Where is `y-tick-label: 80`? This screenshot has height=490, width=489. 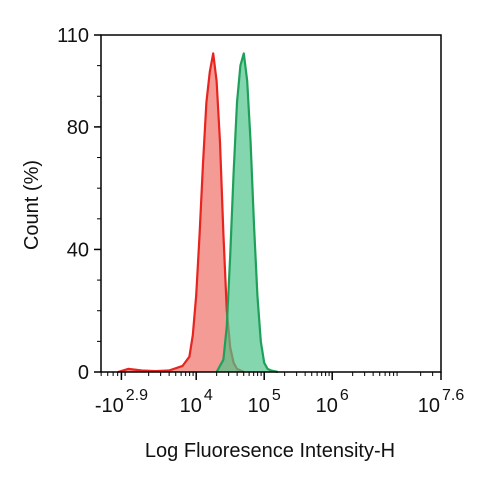
y-tick-label: 80 is located at coordinates (78, 128).